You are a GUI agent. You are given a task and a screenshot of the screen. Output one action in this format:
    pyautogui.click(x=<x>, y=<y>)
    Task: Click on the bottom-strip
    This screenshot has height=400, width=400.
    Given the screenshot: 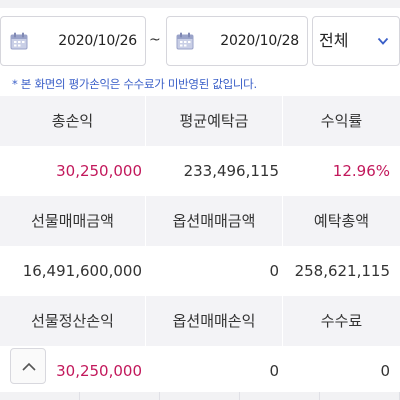 What is the action you would take?
    pyautogui.click(x=200, y=396)
    